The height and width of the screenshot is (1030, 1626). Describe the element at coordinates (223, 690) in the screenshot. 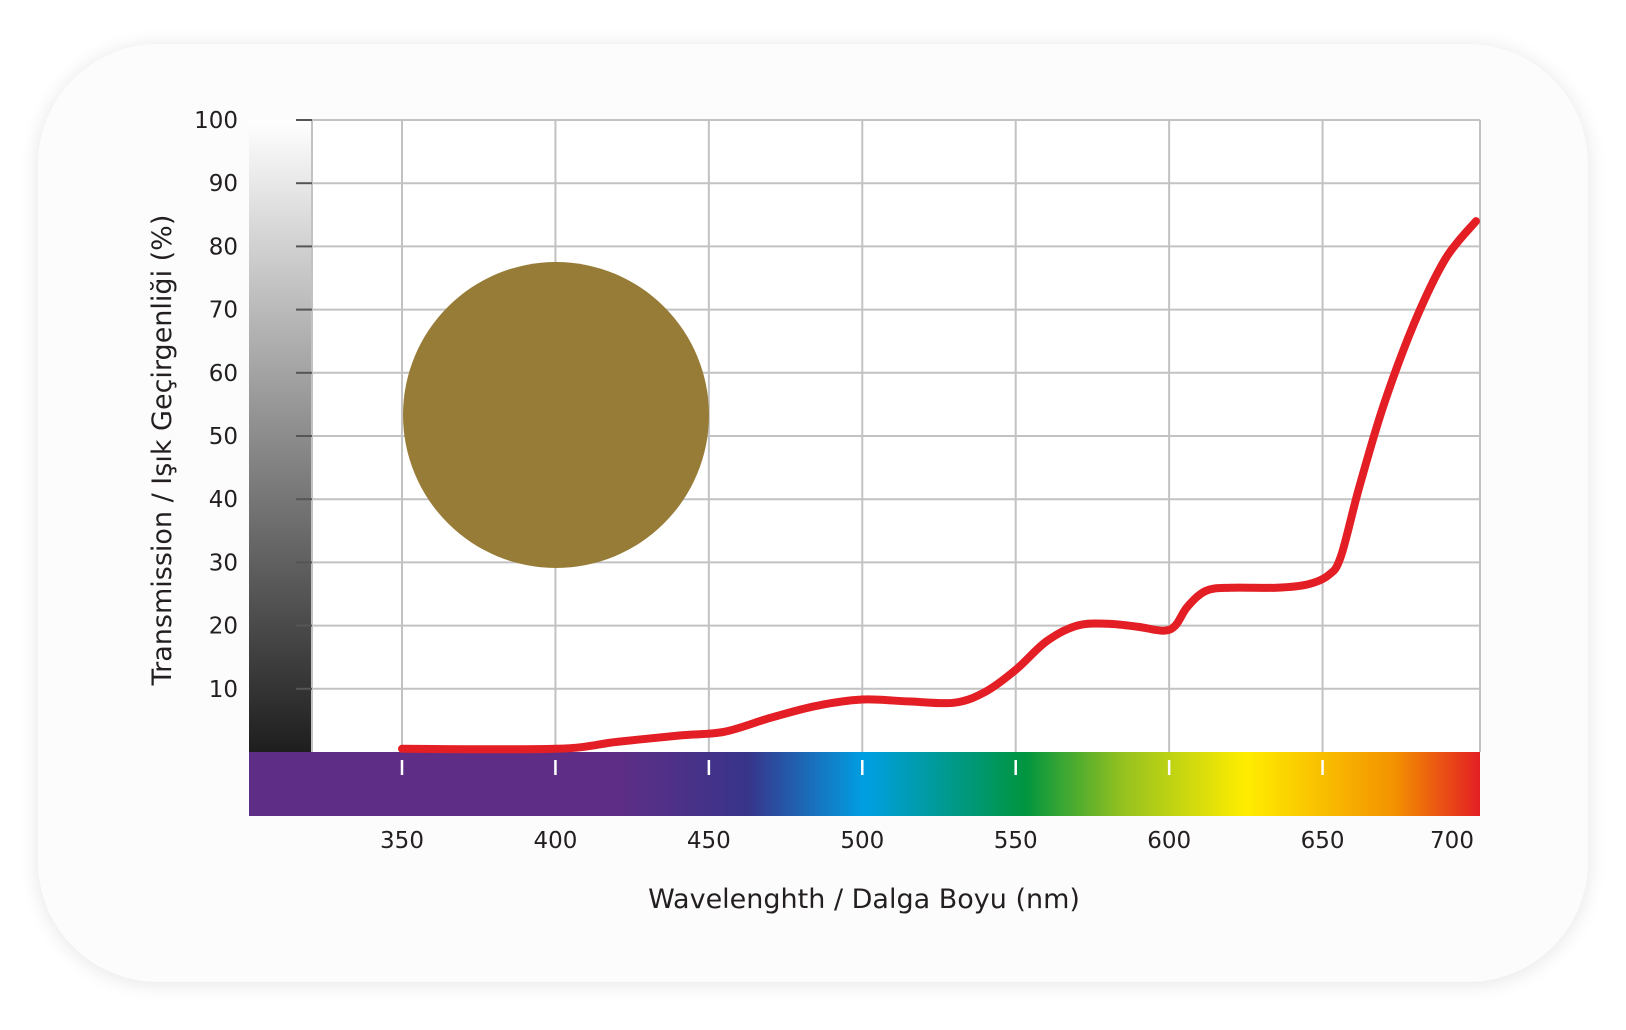

I see `y-tick-label: 10` at that location.